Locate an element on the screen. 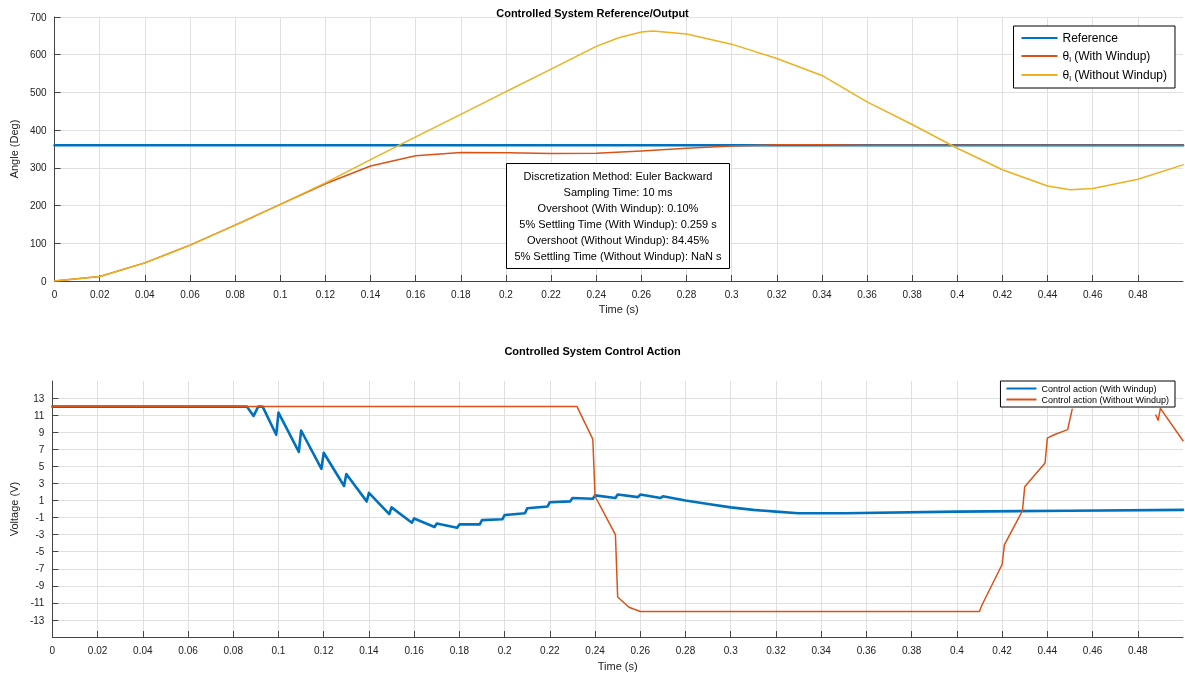  y-tick-label: 7 is located at coordinates (41, 449).